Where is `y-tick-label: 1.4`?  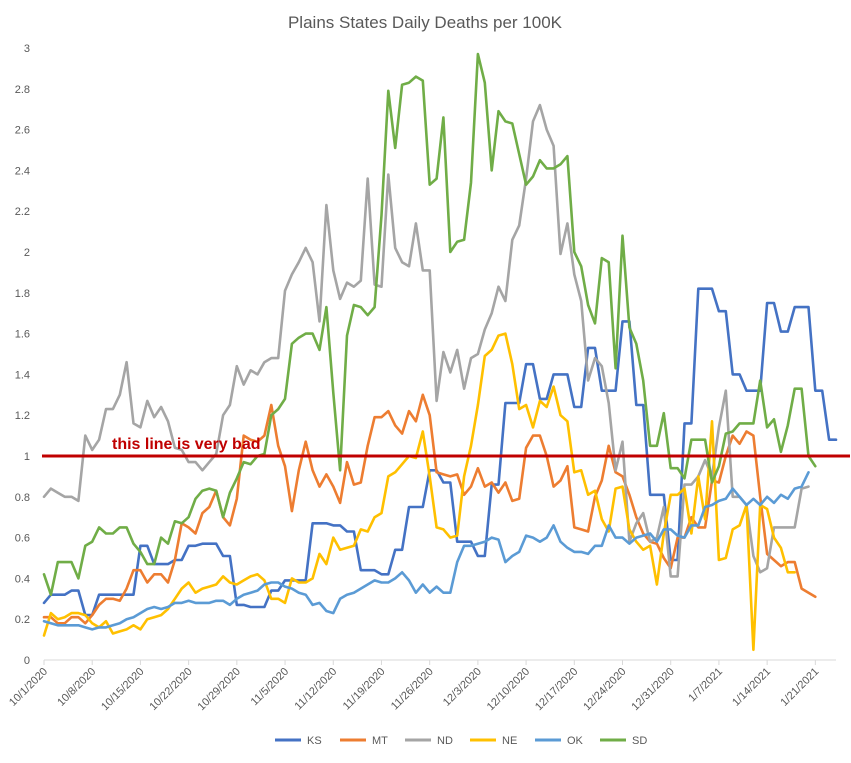 y-tick-label: 1.4 is located at coordinates (22, 375).